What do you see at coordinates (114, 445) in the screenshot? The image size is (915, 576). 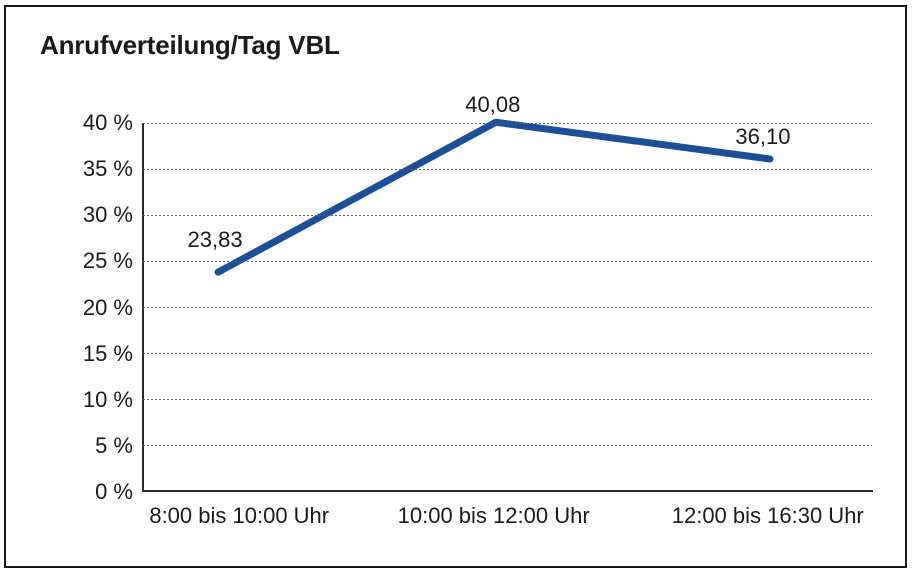 I see `y-axis-tick-label: 5 %` at bounding box center [114, 445].